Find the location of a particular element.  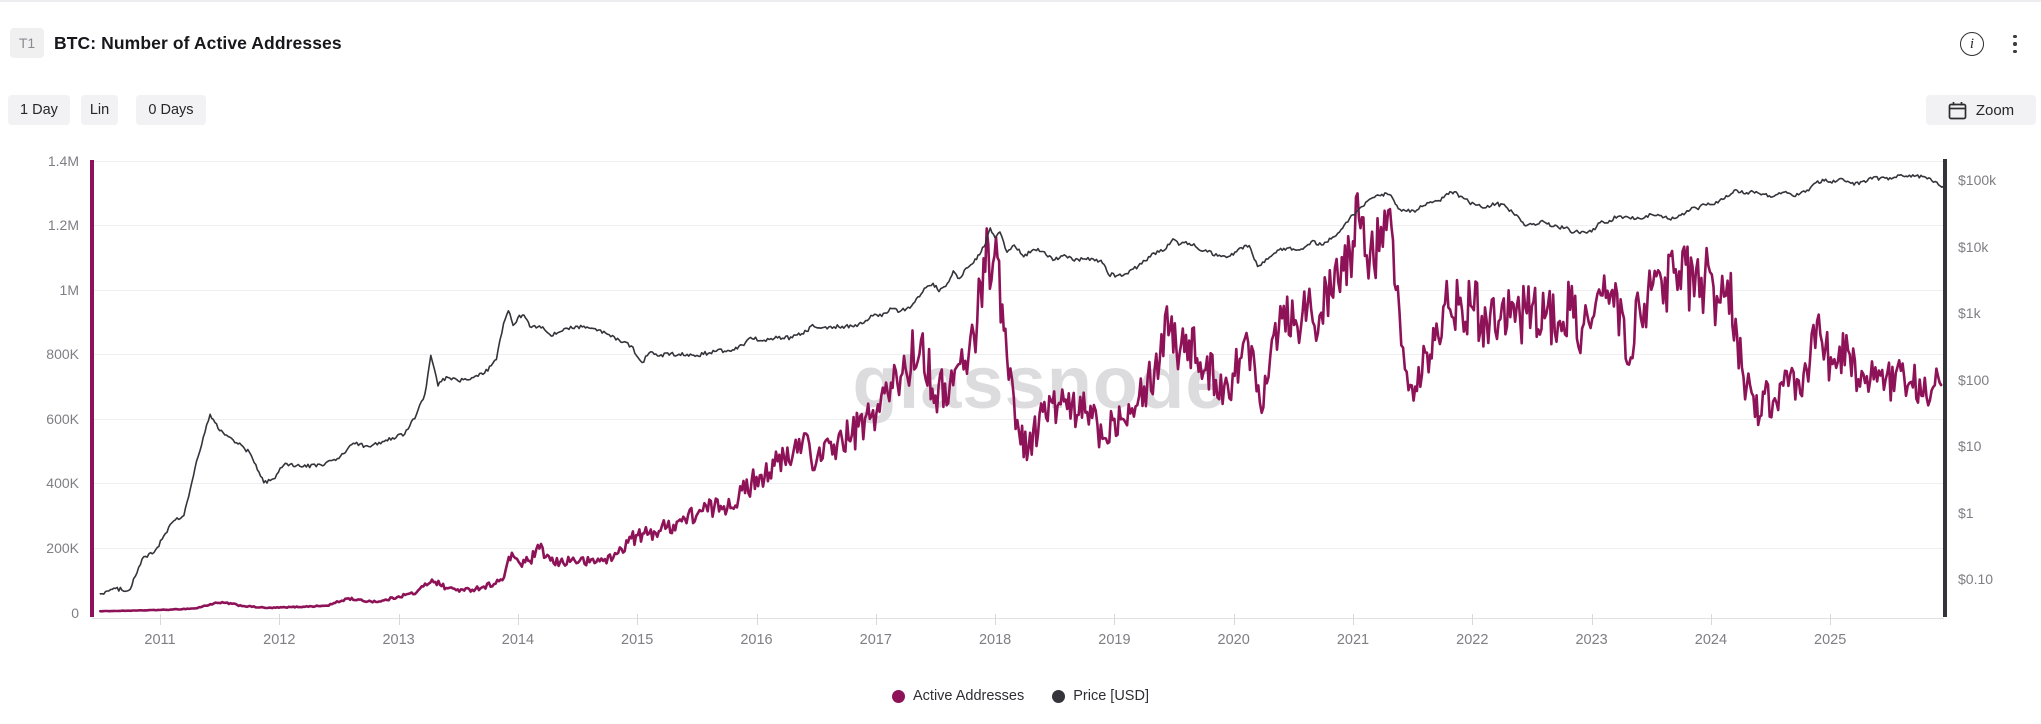

x-tick-label: 2011 is located at coordinates (160, 640).